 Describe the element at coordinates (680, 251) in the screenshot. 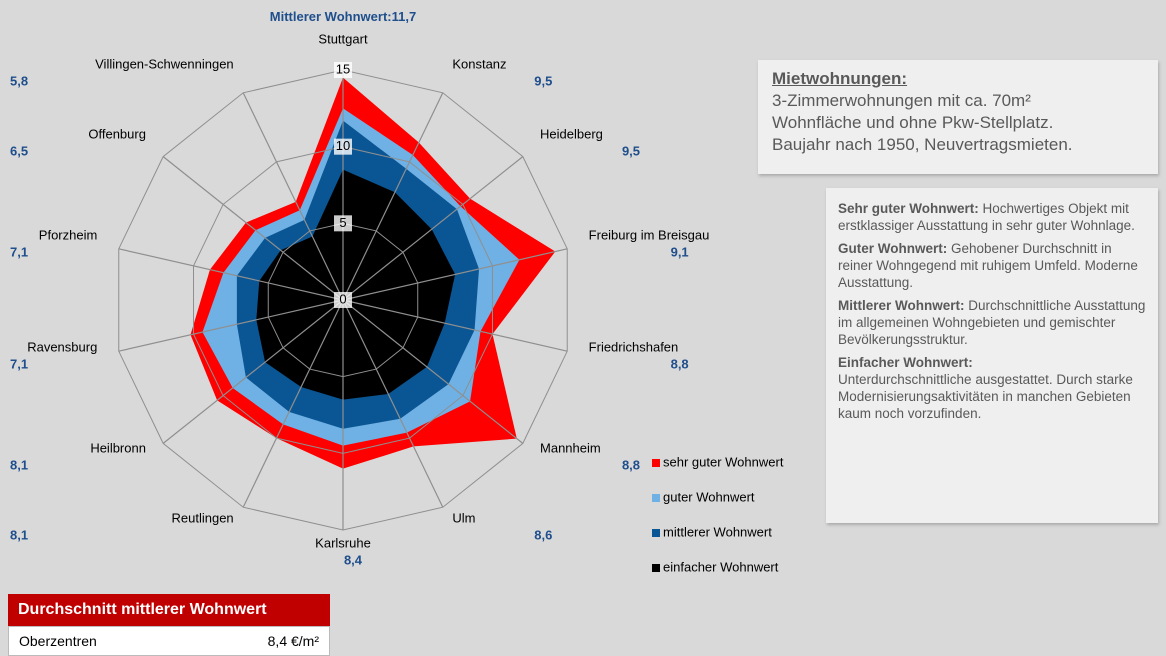

I see `value-label: 9,1` at that location.